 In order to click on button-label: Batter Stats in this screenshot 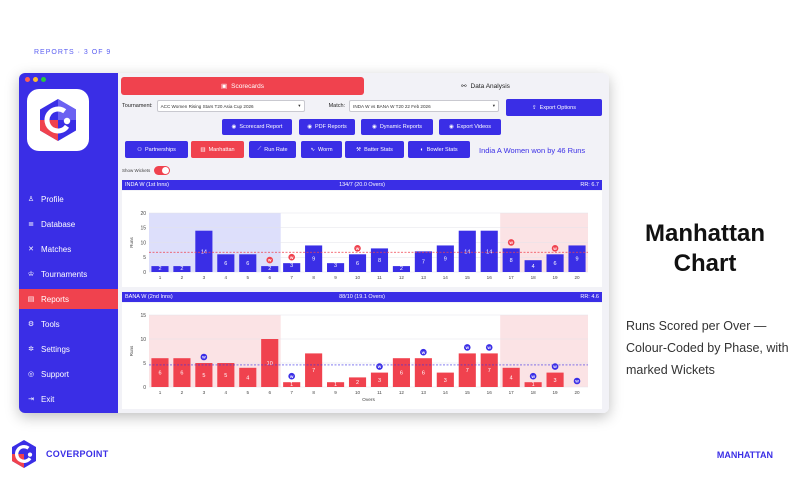, I will do `click(378, 149)`.